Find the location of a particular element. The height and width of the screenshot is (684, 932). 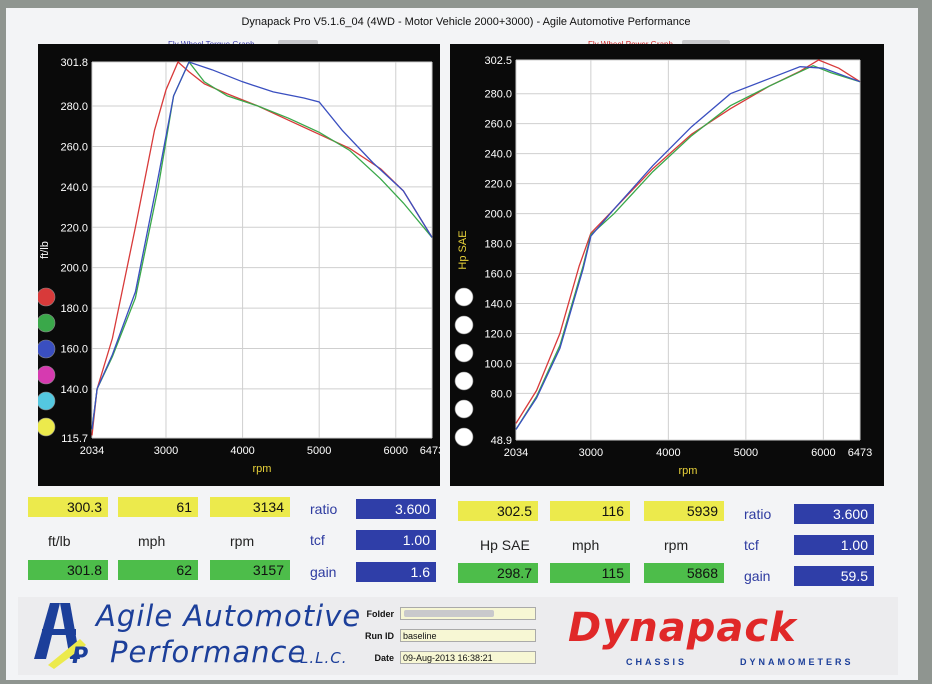

company-suffix: L.L.C. is located at coordinates (324, 658).